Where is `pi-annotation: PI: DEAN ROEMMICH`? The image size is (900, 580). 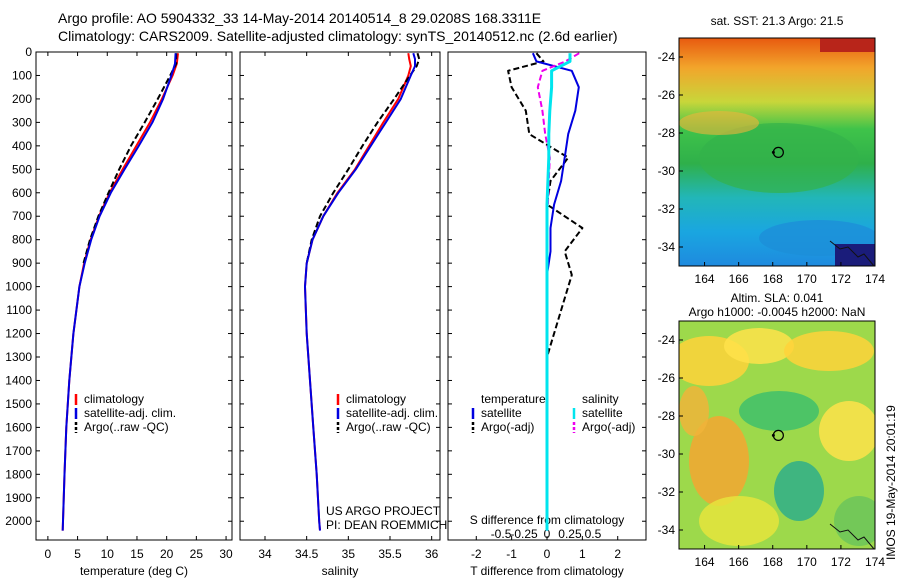
pi-annotation: PI: DEAN ROEMMICH is located at coordinates (386, 525).